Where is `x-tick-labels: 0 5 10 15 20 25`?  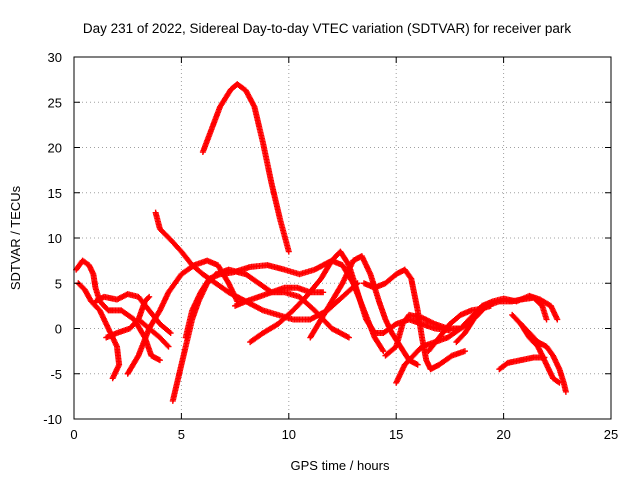 x-tick-labels: 0 5 10 15 20 25 is located at coordinates (344, 434).